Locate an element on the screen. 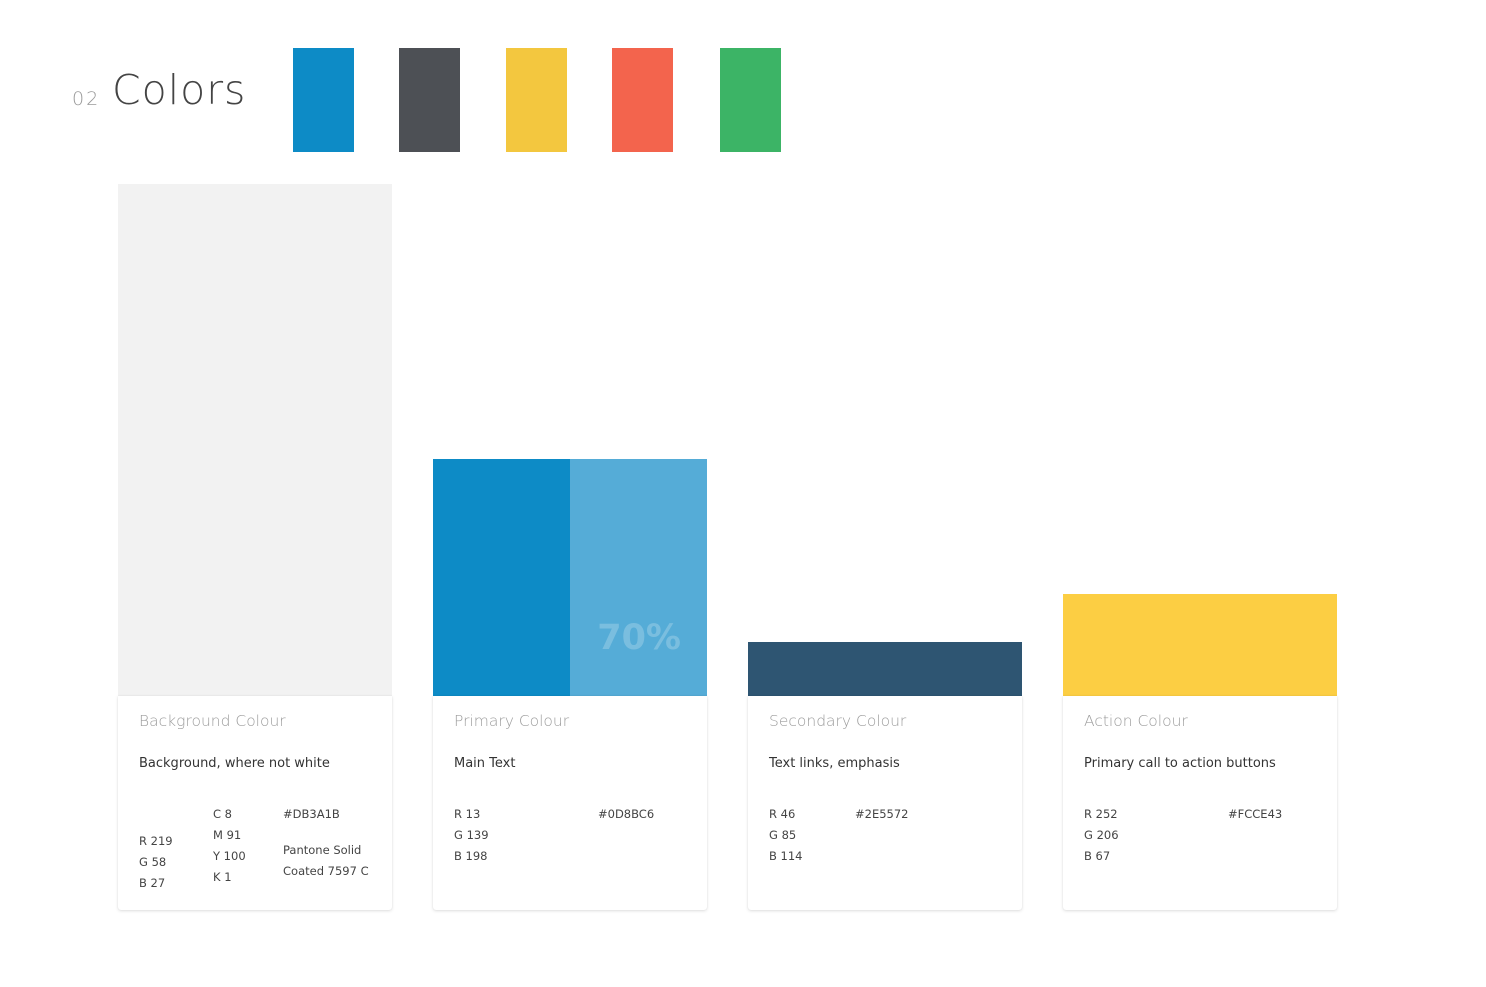 This screenshot has width=1486, height=987. swatch-red is located at coordinates (642, 100).